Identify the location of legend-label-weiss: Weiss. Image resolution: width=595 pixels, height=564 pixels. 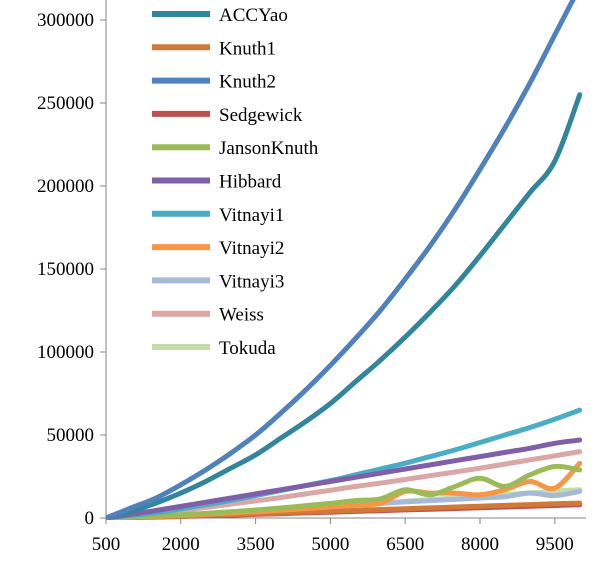
(241, 315).